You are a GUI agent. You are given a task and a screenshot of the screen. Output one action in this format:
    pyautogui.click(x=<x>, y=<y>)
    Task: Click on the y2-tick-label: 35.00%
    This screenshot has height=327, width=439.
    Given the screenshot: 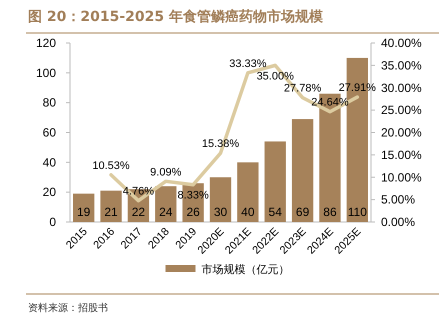 What is the action you would take?
    pyautogui.click(x=401, y=65)
    